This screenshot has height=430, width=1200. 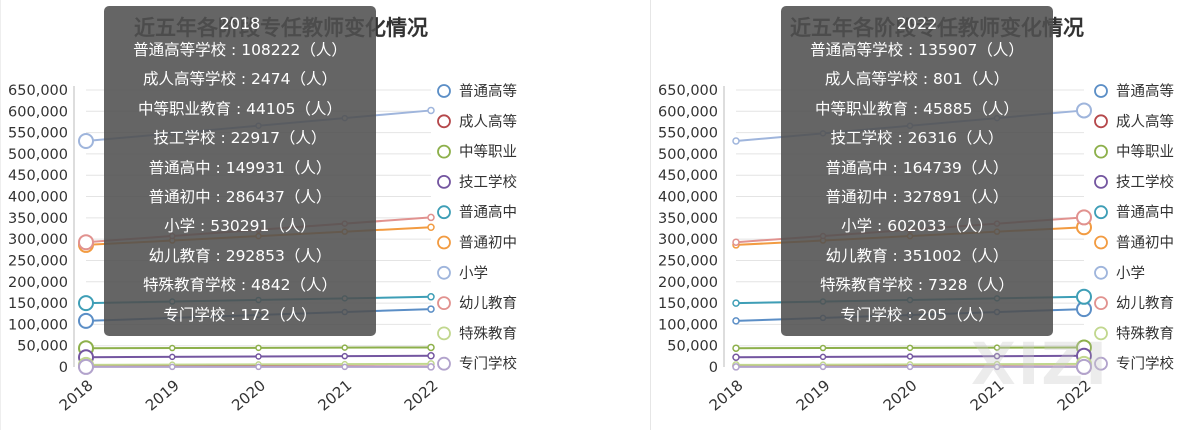 What do you see at coordinates (1130, 273) in the screenshot?
I see `legend-label: 小学` at bounding box center [1130, 273].